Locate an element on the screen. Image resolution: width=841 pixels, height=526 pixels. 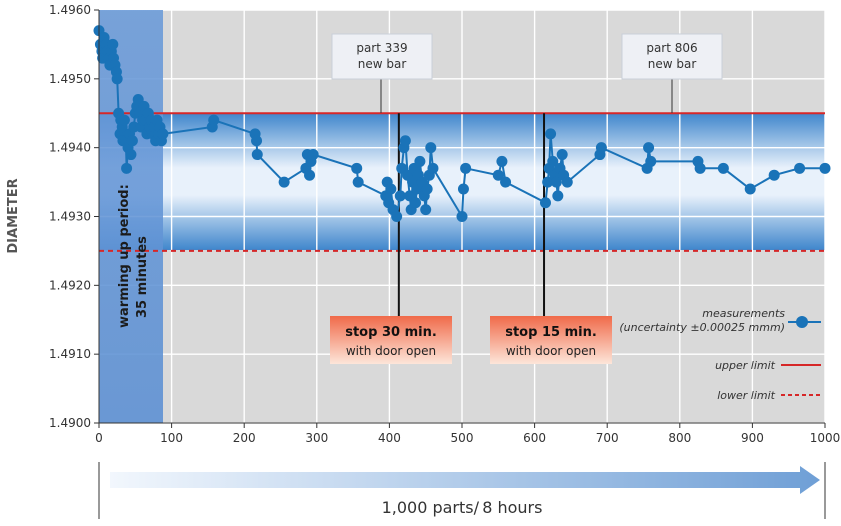
progress-arrow is located at coordinates (465, 480).